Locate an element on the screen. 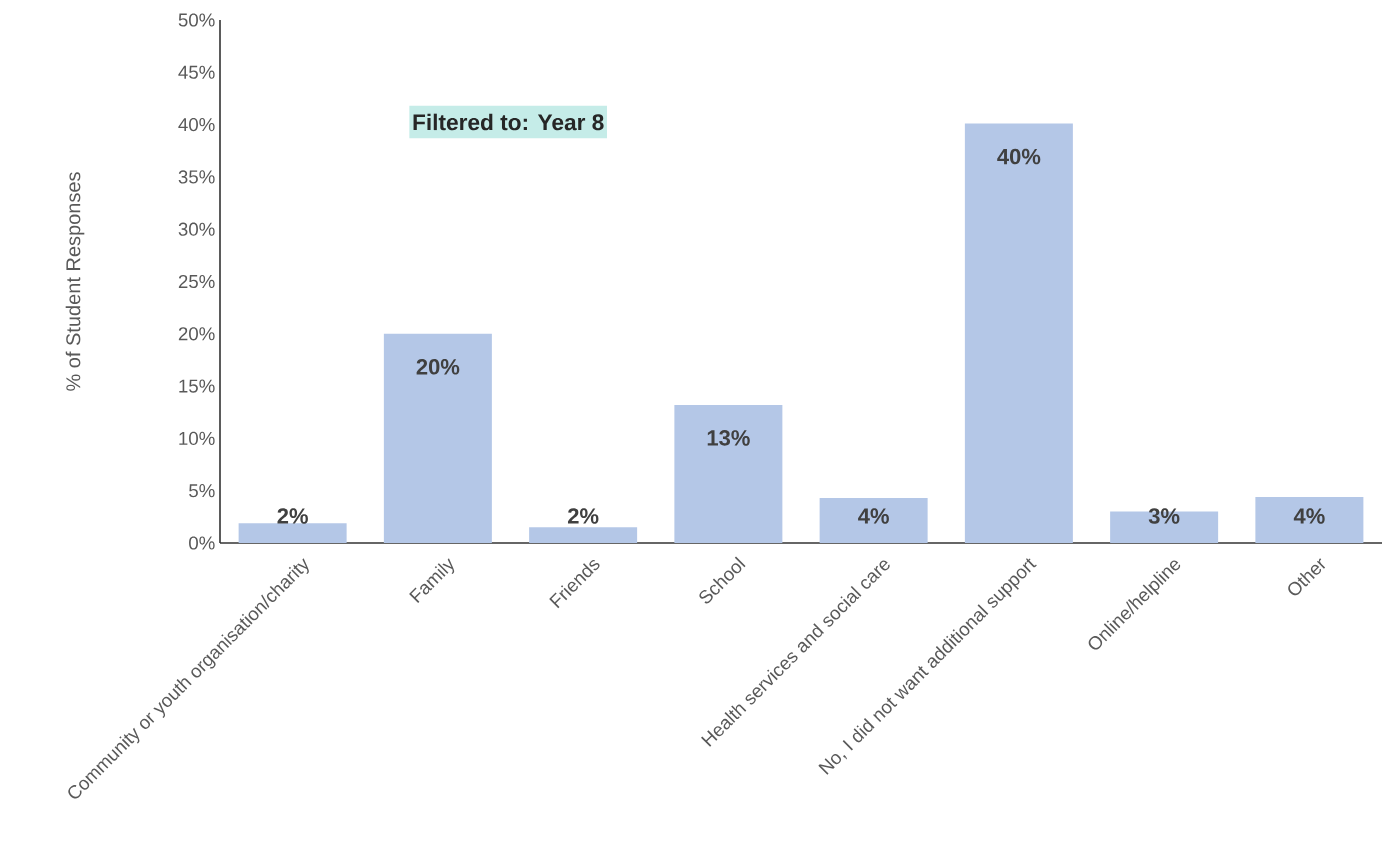  y-tick-label: 40% is located at coordinates (196, 124).